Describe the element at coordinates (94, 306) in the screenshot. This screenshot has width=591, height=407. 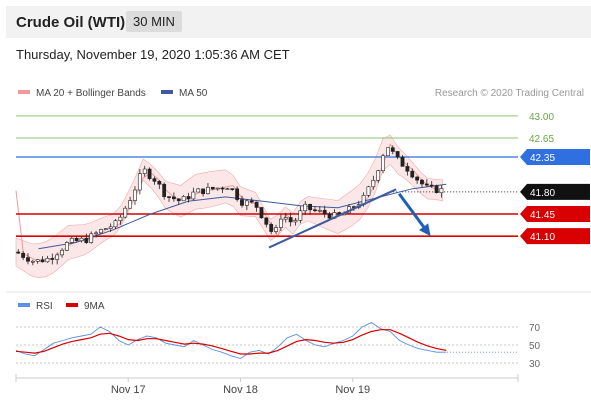
I see `rsi-legend-label-1: 9MA` at that location.